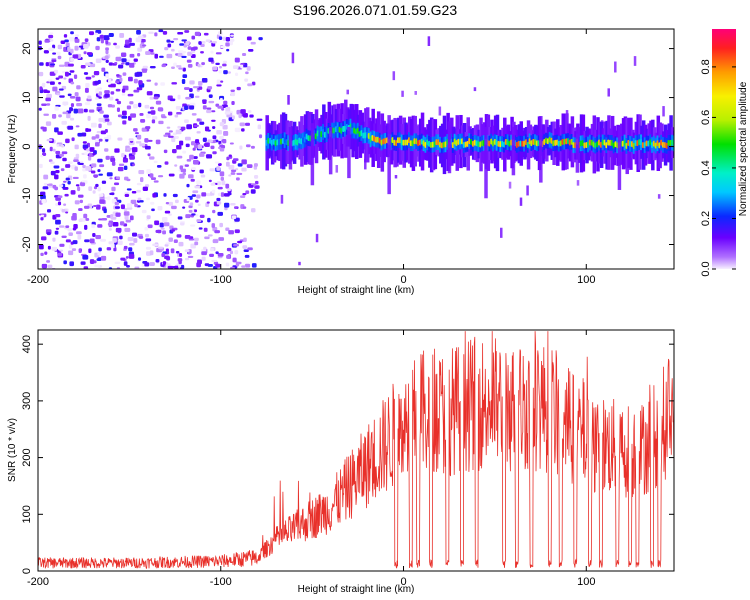 This screenshot has height=600, width=750. Describe the element at coordinates (706, 268) in the screenshot. I see `colorbar-tick-label: 0.0` at that location.